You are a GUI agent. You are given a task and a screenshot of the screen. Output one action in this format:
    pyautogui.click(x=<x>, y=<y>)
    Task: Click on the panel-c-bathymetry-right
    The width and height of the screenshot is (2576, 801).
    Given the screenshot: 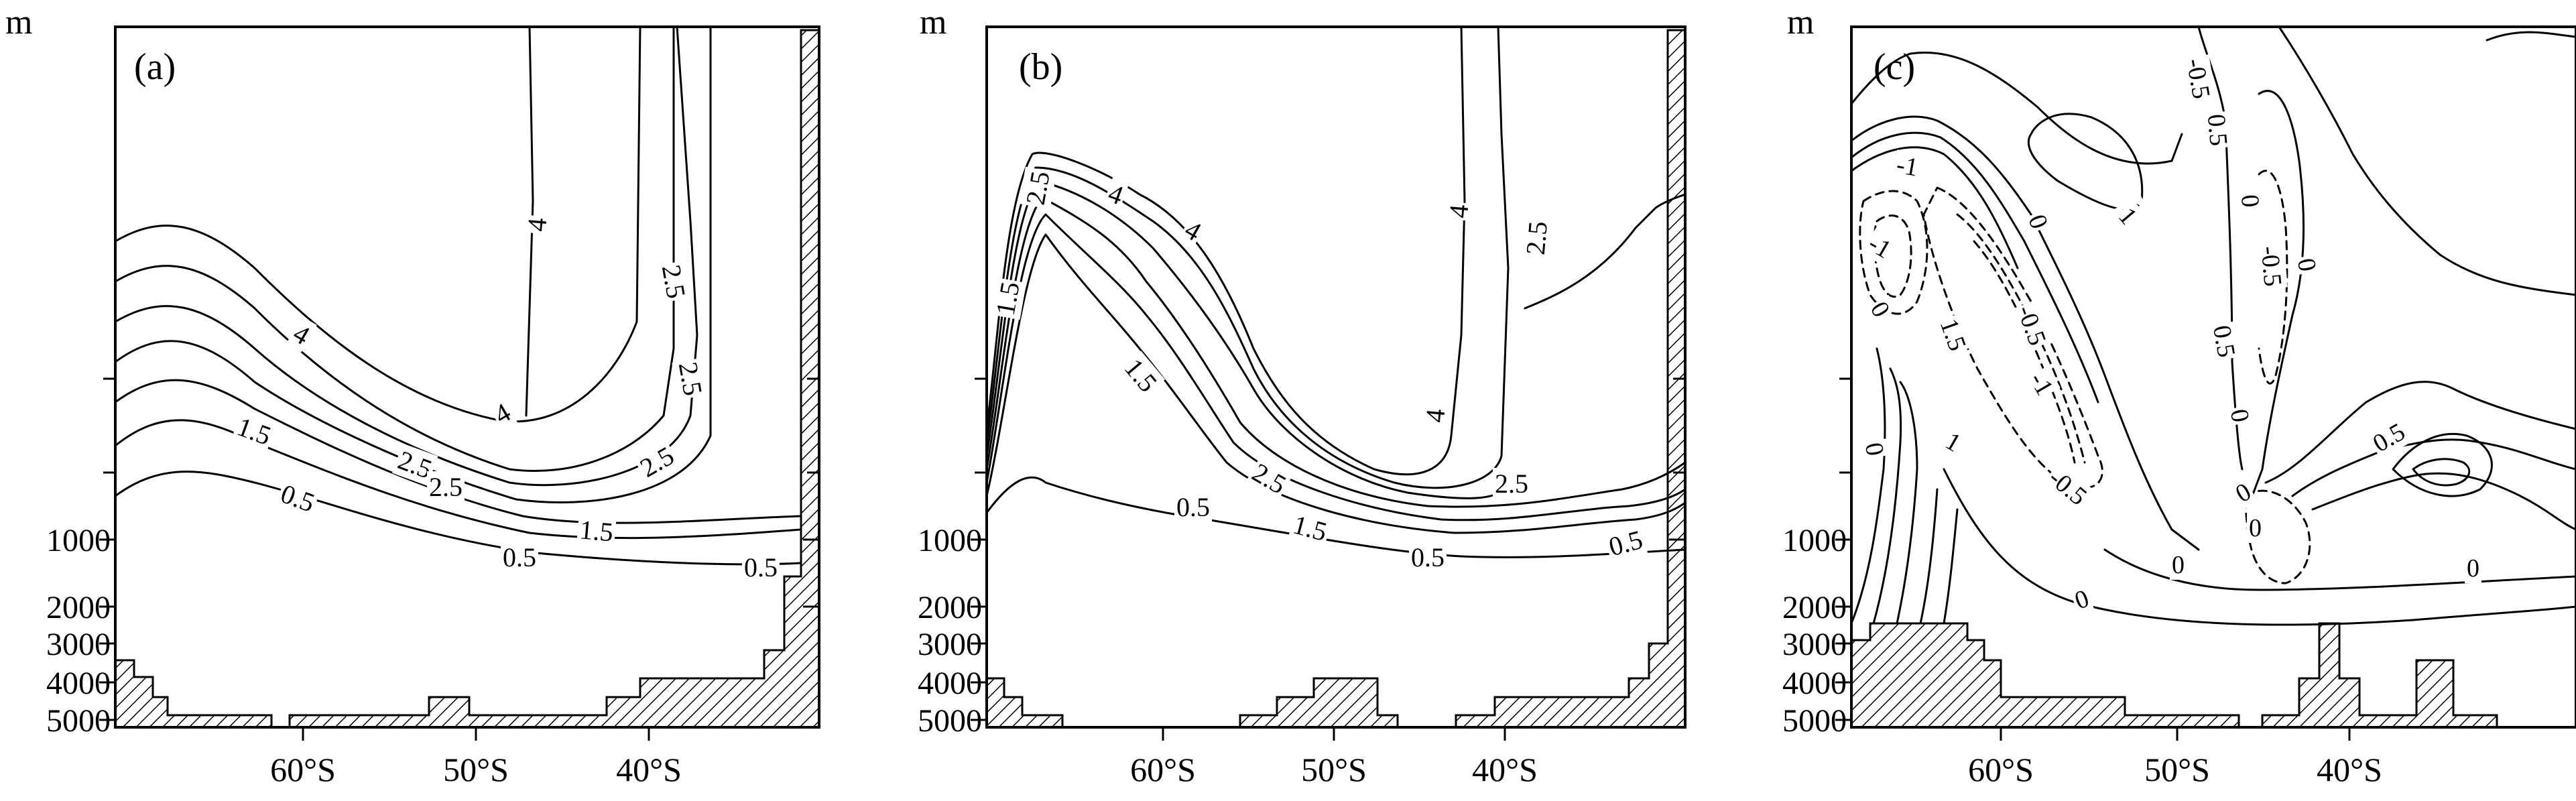 What is the action you would take?
    pyautogui.click(x=2379, y=675)
    